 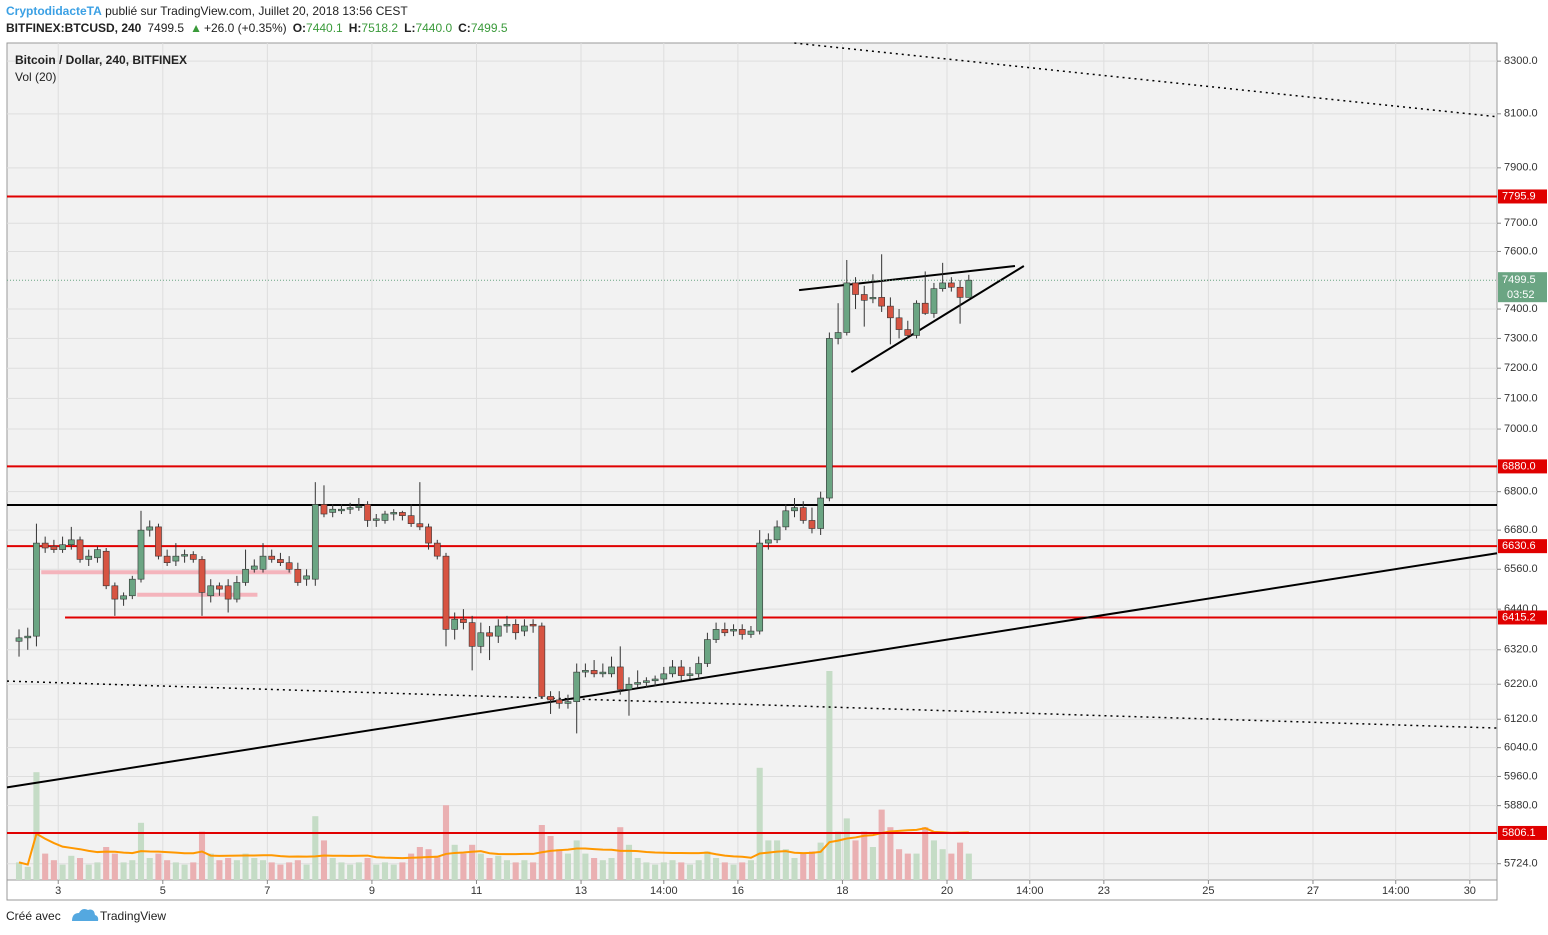 What do you see at coordinates (267, 891) in the screenshot?
I see `x-tick-label: 7` at bounding box center [267, 891].